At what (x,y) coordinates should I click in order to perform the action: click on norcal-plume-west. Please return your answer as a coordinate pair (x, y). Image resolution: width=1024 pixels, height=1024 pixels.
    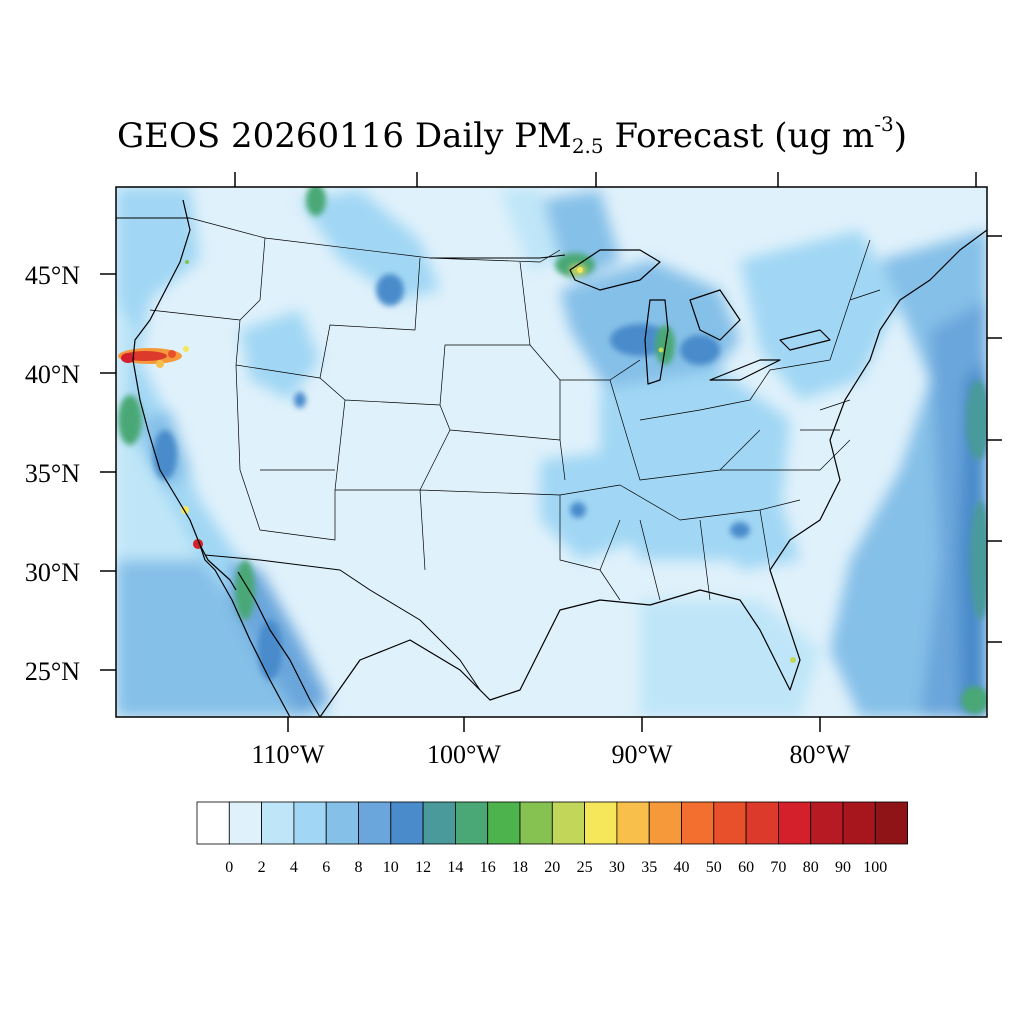
    Looking at the image, I should click on (128, 358).